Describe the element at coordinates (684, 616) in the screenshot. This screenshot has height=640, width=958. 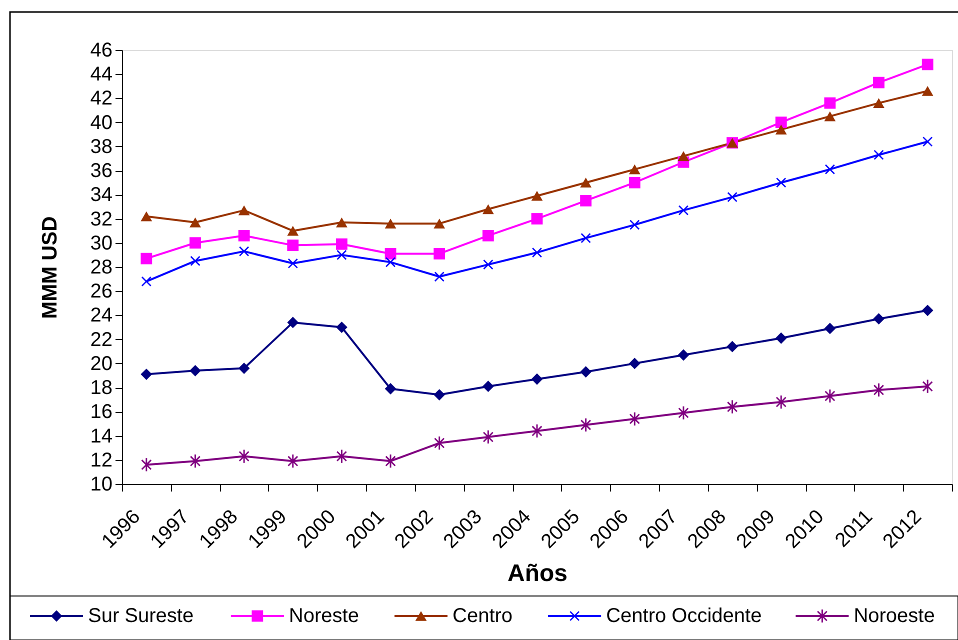
I see `legend-label: Centro Occidente` at that location.